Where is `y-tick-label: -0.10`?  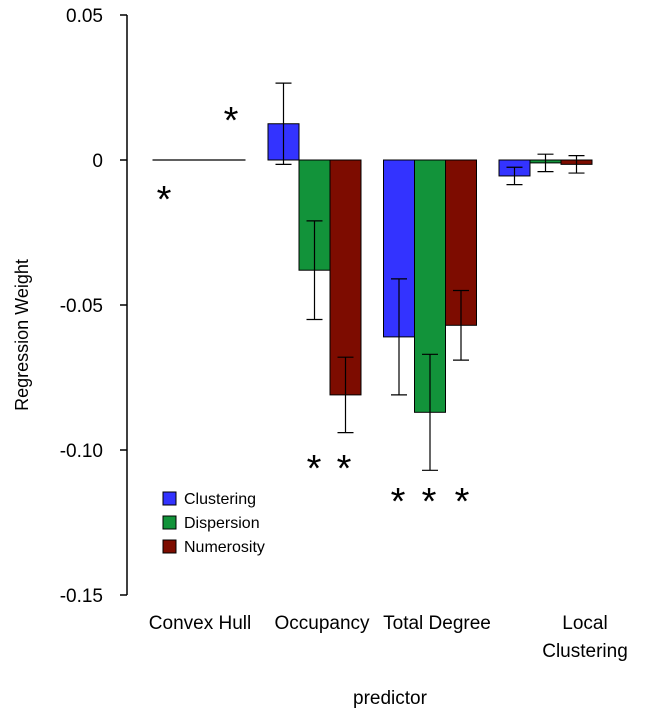 y-tick-label: -0.10 is located at coordinates (81, 451).